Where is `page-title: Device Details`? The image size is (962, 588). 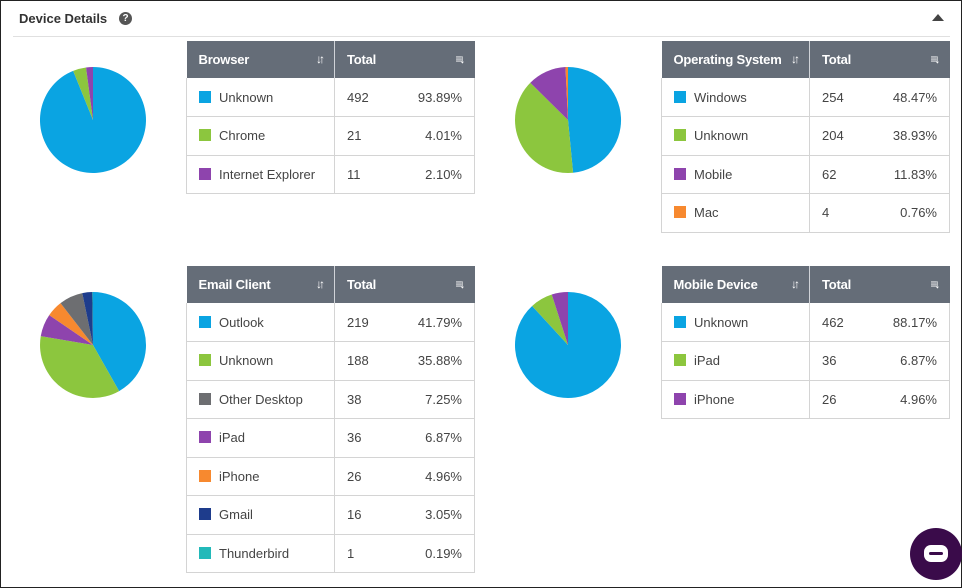
page-title: Device Details is located at coordinates (63, 18).